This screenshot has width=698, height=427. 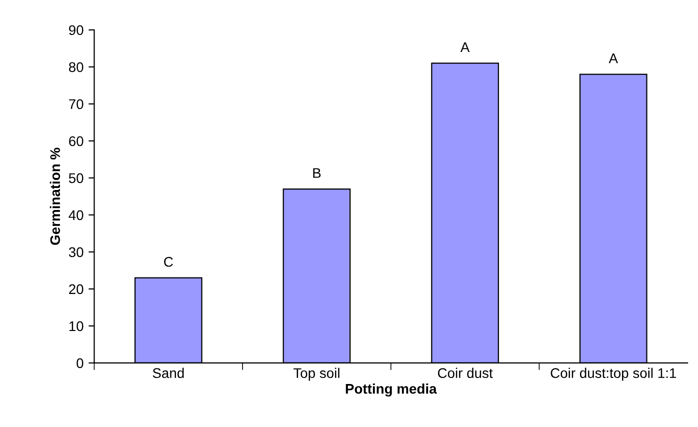 What do you see at coordinates (55, 196) in the screenshot?
I see `y-axis-title: Germination %` at bounding box center [55, 196].